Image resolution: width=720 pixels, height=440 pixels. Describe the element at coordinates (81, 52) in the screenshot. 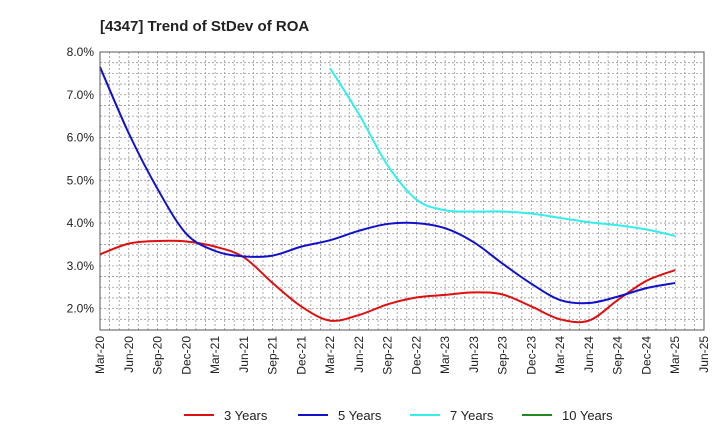

I see `y-tick-label: 8.0%` at that location.